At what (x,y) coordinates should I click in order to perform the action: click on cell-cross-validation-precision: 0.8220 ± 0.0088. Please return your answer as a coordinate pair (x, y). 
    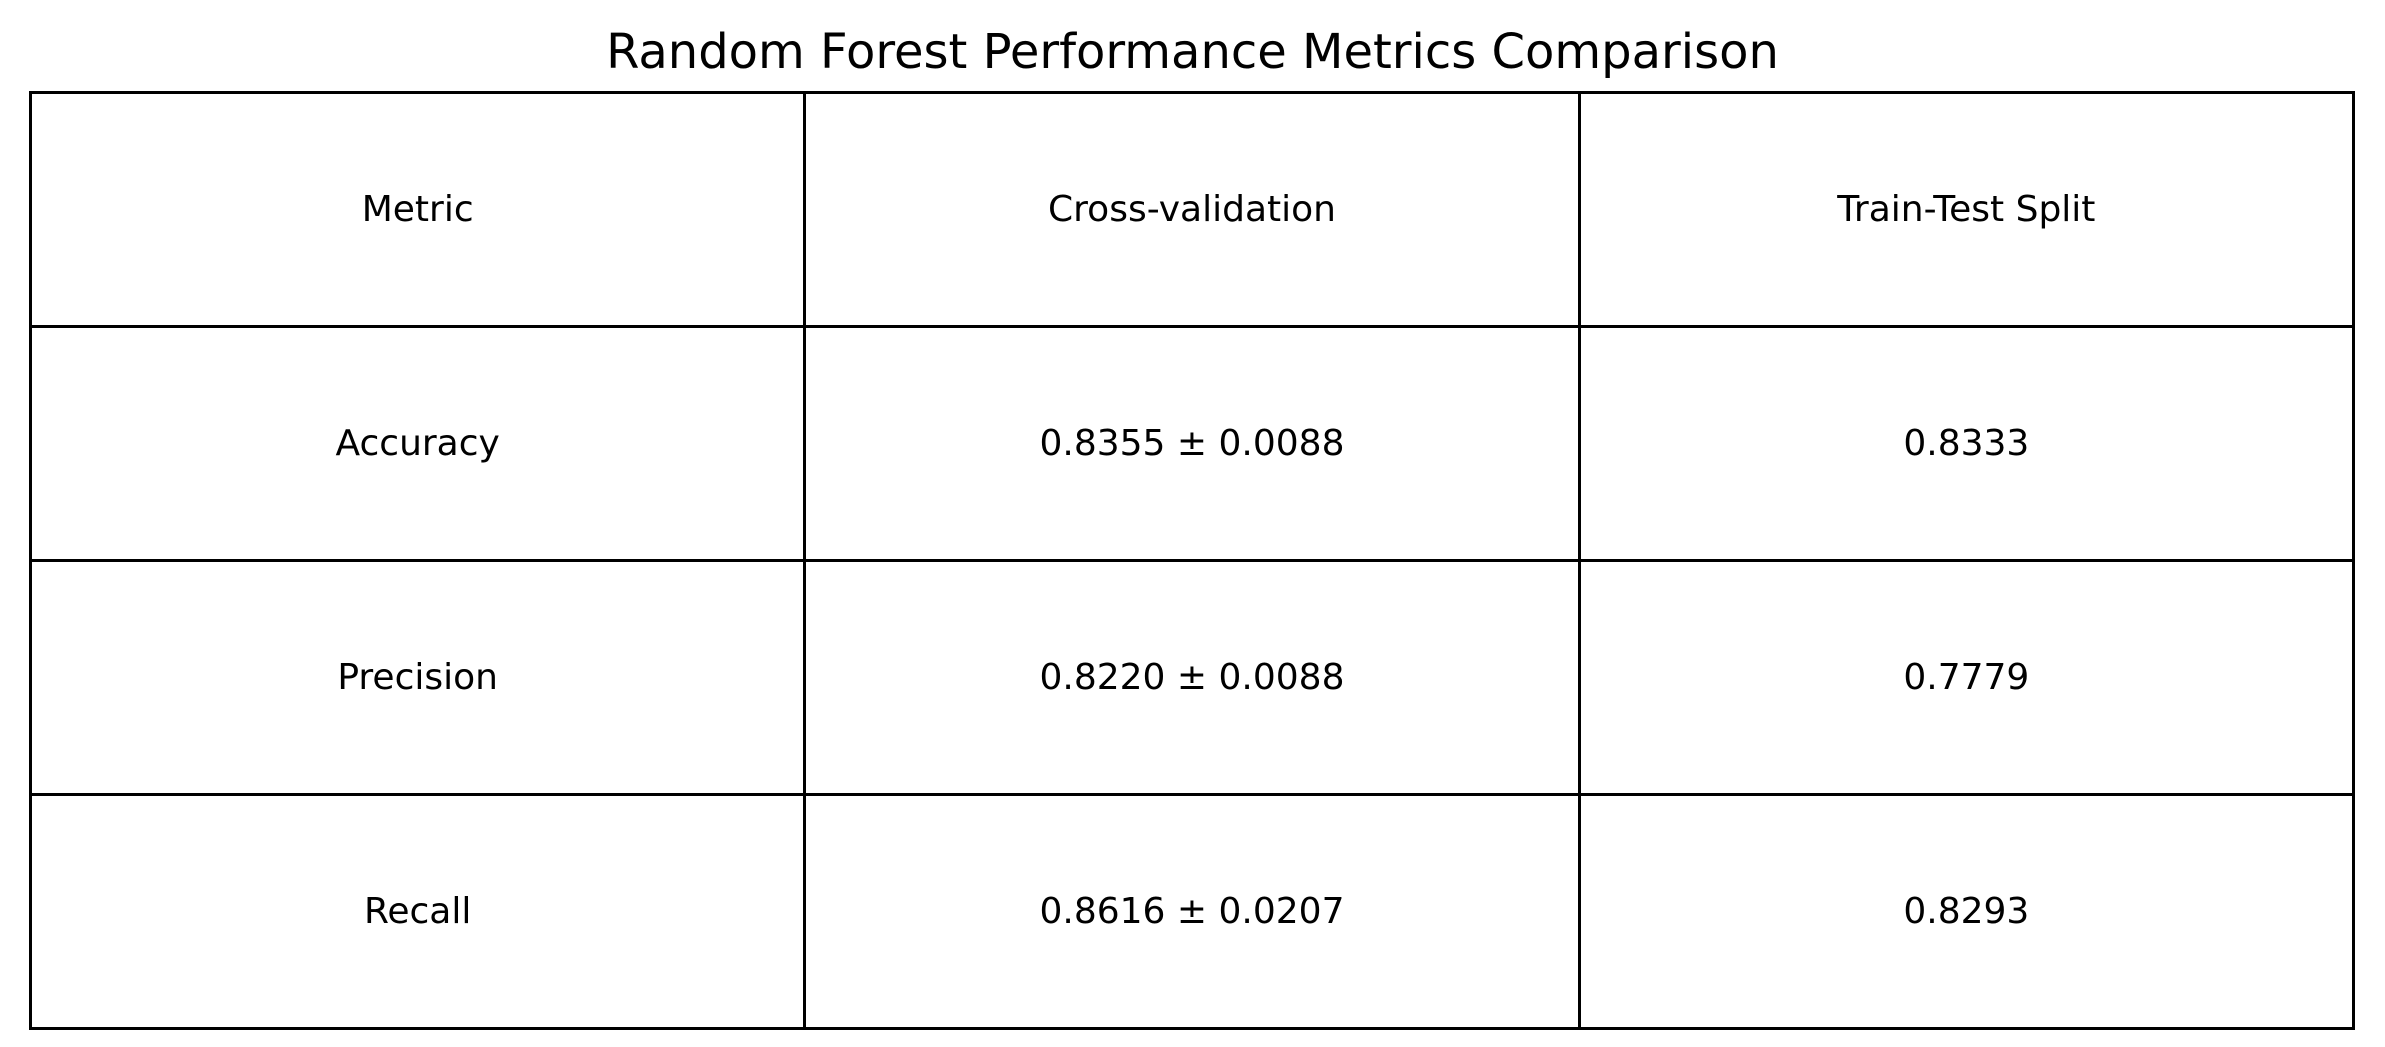
    Looking at the image, I should click on (1192, 677).